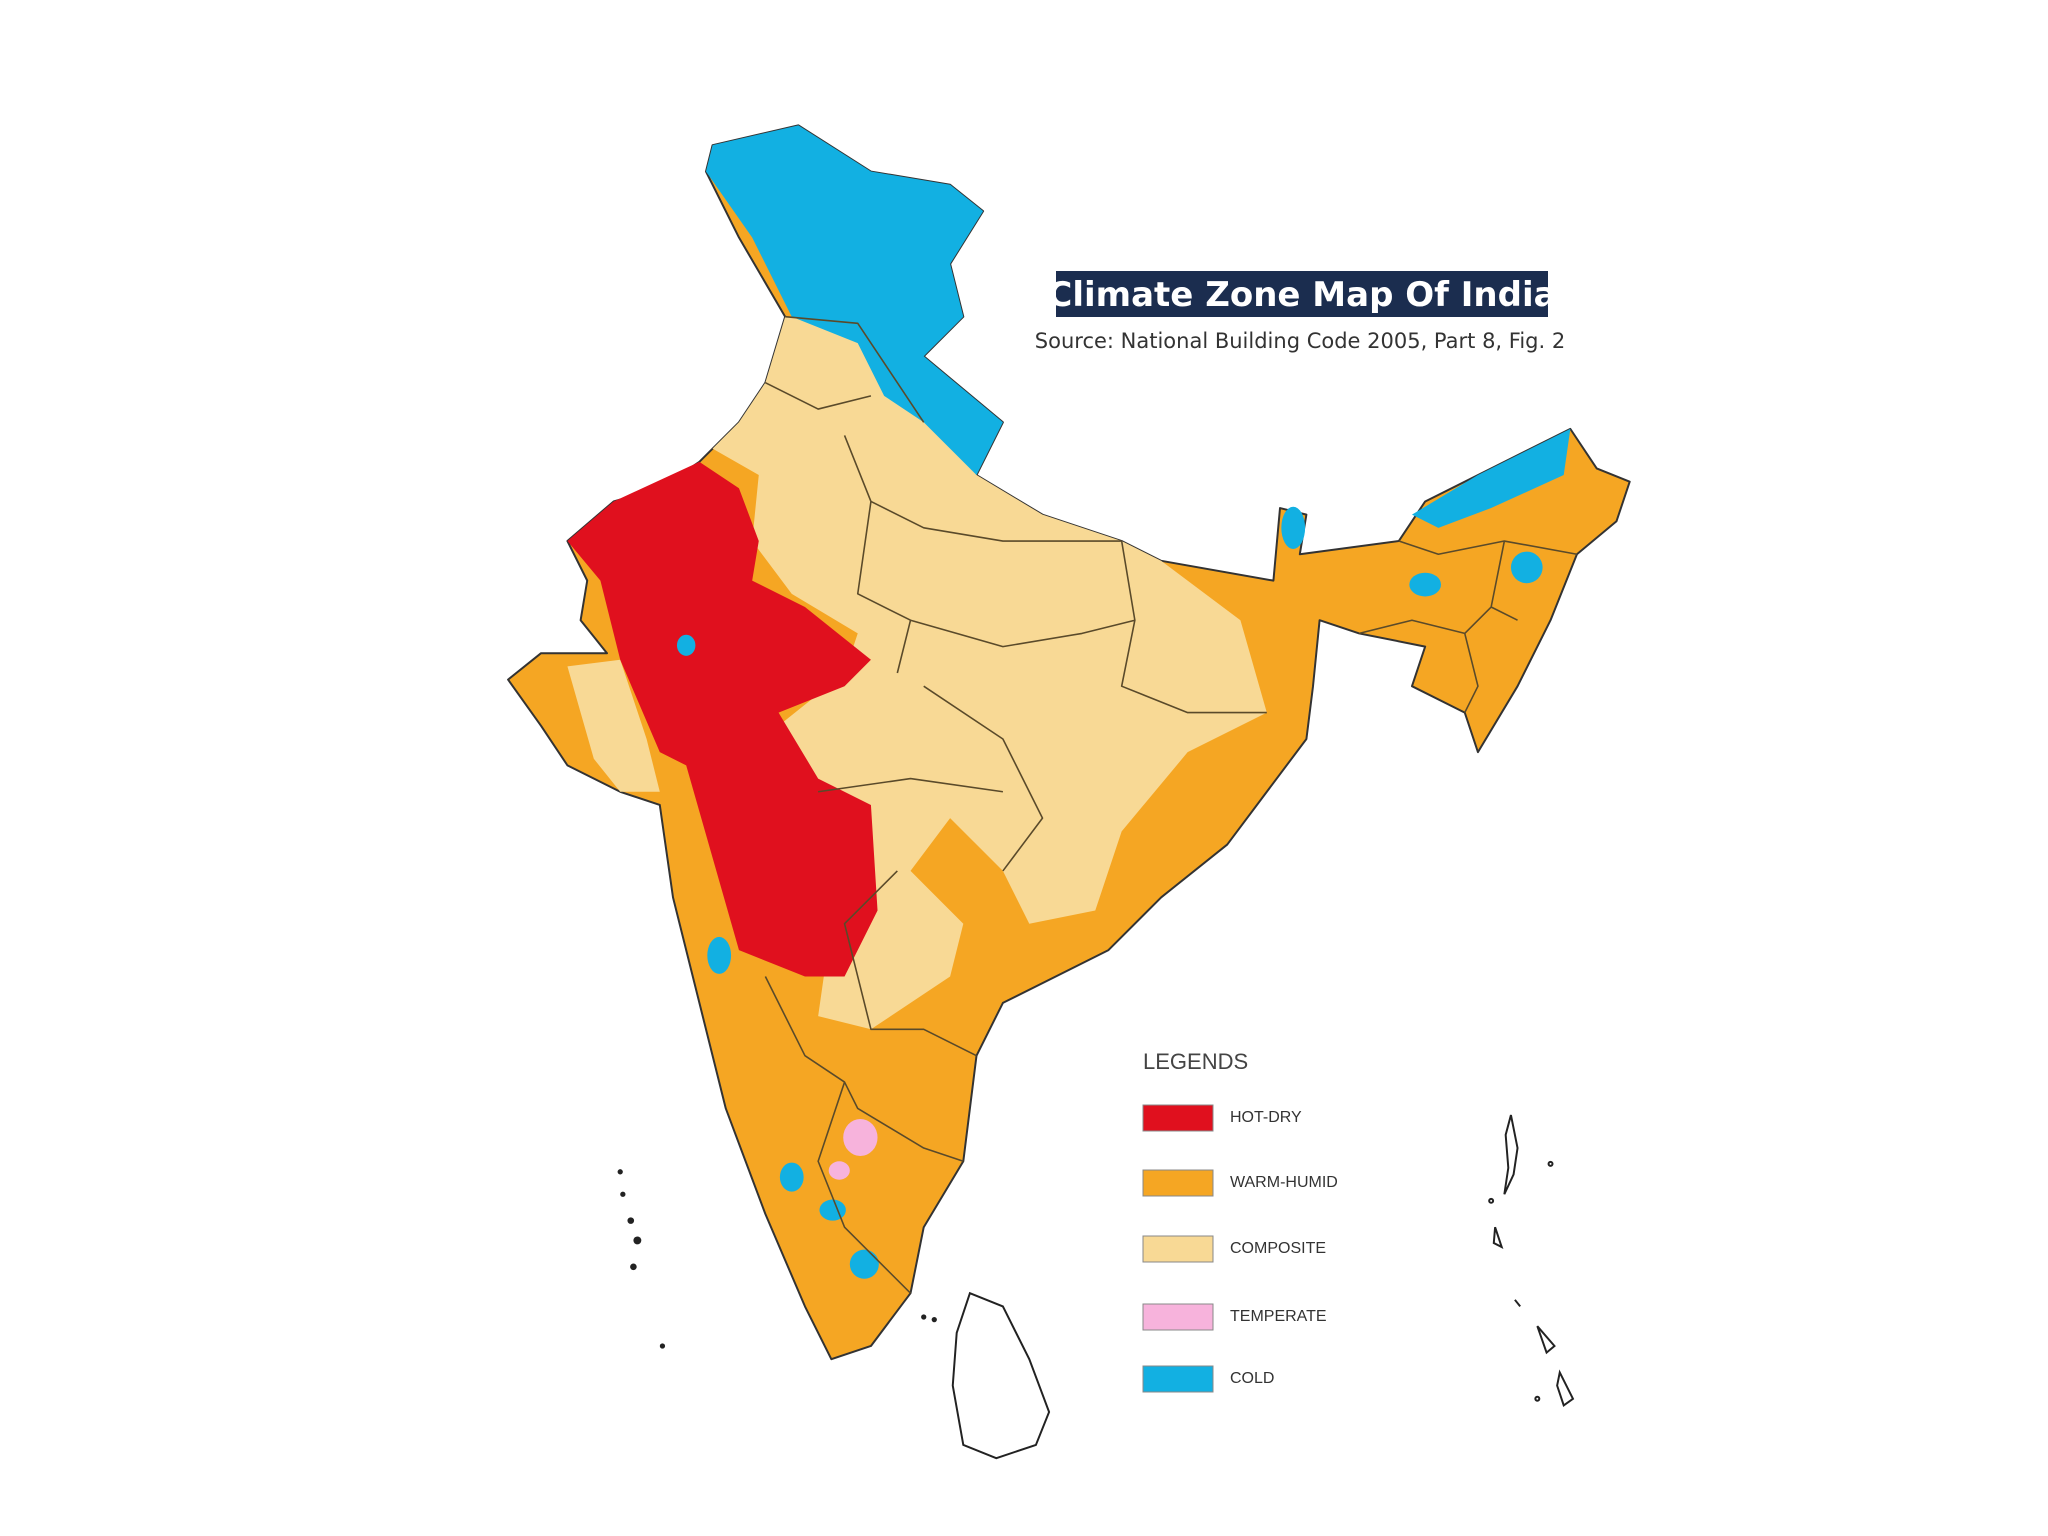  I want to click on legend-label: TEMPERATE, so click(1278, 1316).